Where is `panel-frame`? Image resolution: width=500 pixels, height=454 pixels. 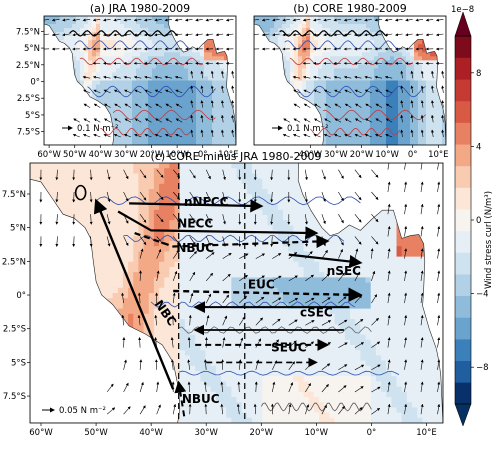 panel-frame is located at coordinates (350, 80).